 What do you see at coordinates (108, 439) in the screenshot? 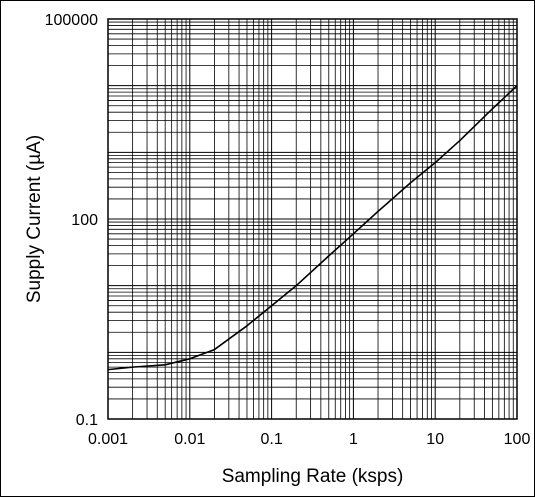
I see `x-tick-label: 0.001` at bounding box center [108, 439].